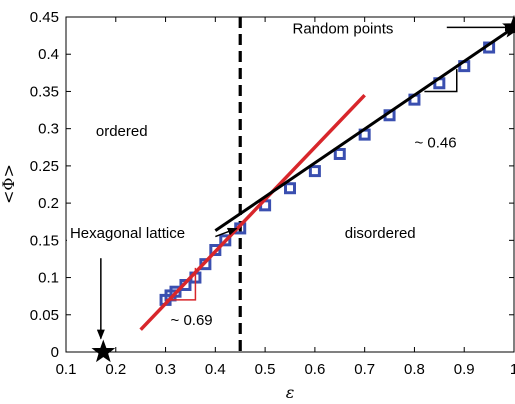  What do you see at coordinates (380, 233) in the screenshot?
I see `annotation-label: disordered` at bounding box center [380, 233].